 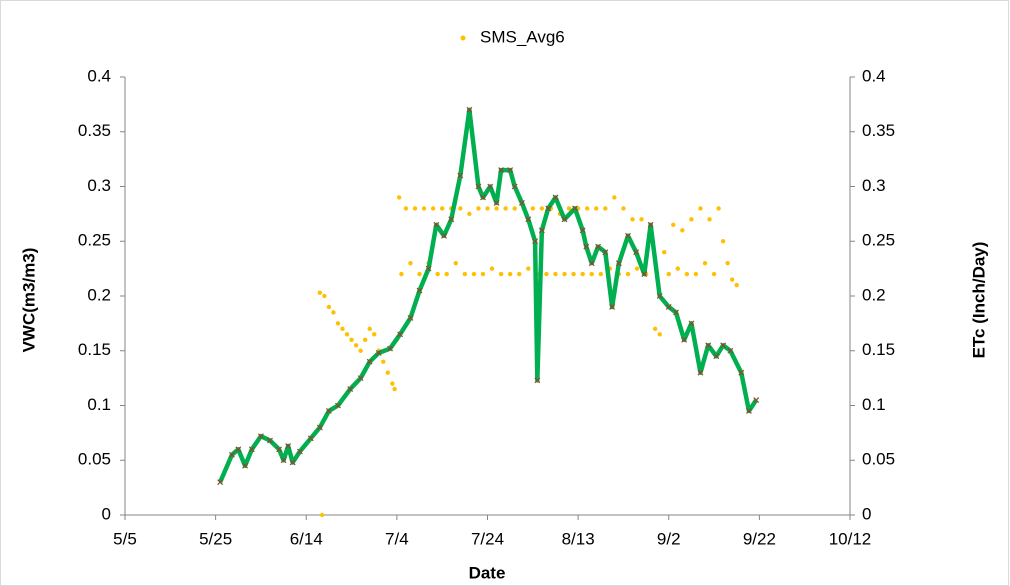 What do you see at coordinates (94, 130) in the screenshot?
I see `y-tick-label: 0.35` at bounding box center [94, 130].